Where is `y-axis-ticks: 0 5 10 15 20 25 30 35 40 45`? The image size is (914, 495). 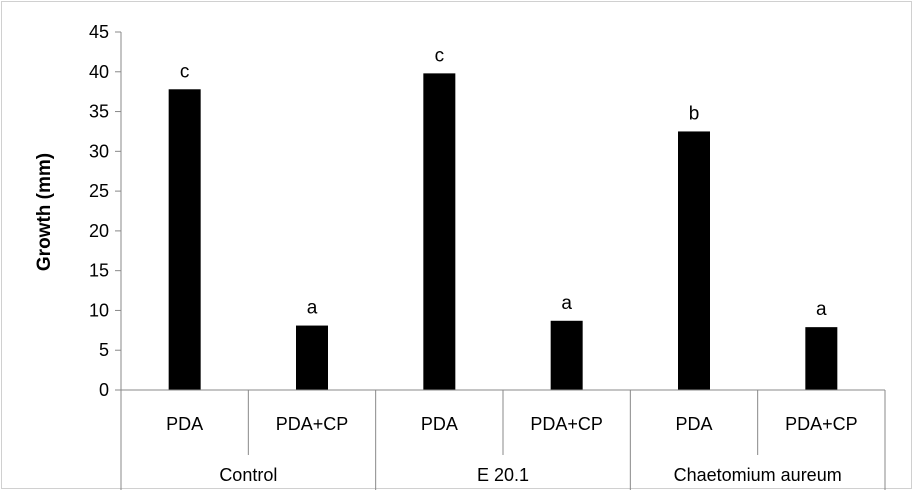
y-axis-ticks: 0 5 10 15 20 25 30 35 40 45 is located at coordinates (105, 211).